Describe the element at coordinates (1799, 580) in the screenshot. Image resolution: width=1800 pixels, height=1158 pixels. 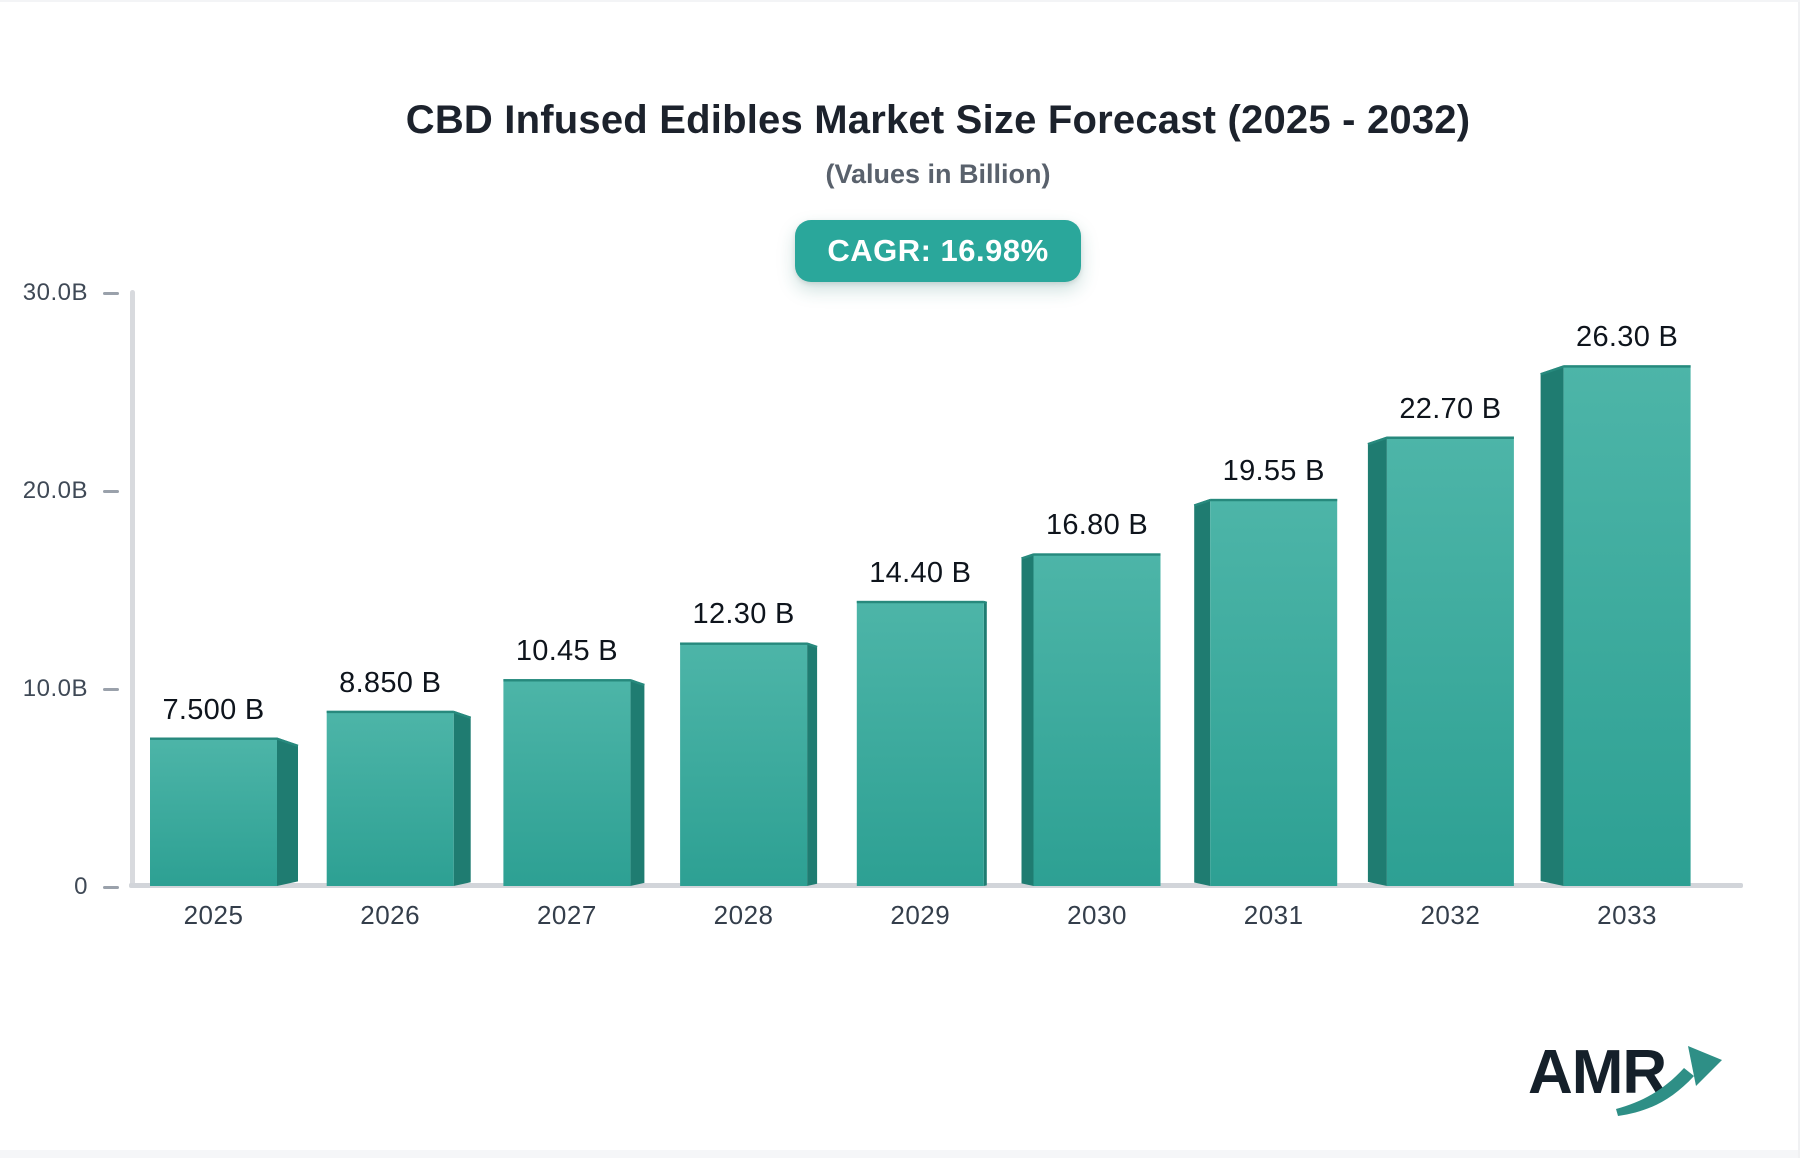
I see `page-right-edge` at that location.